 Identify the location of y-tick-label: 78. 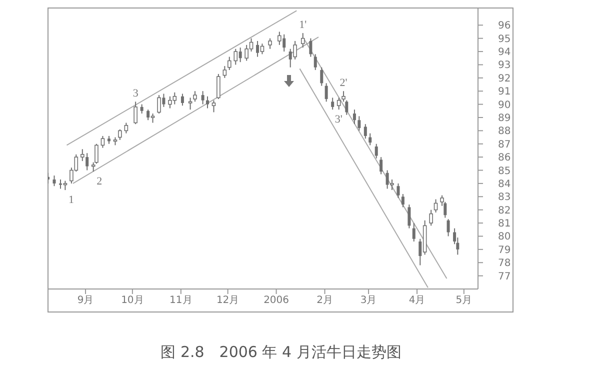
(504, 264).